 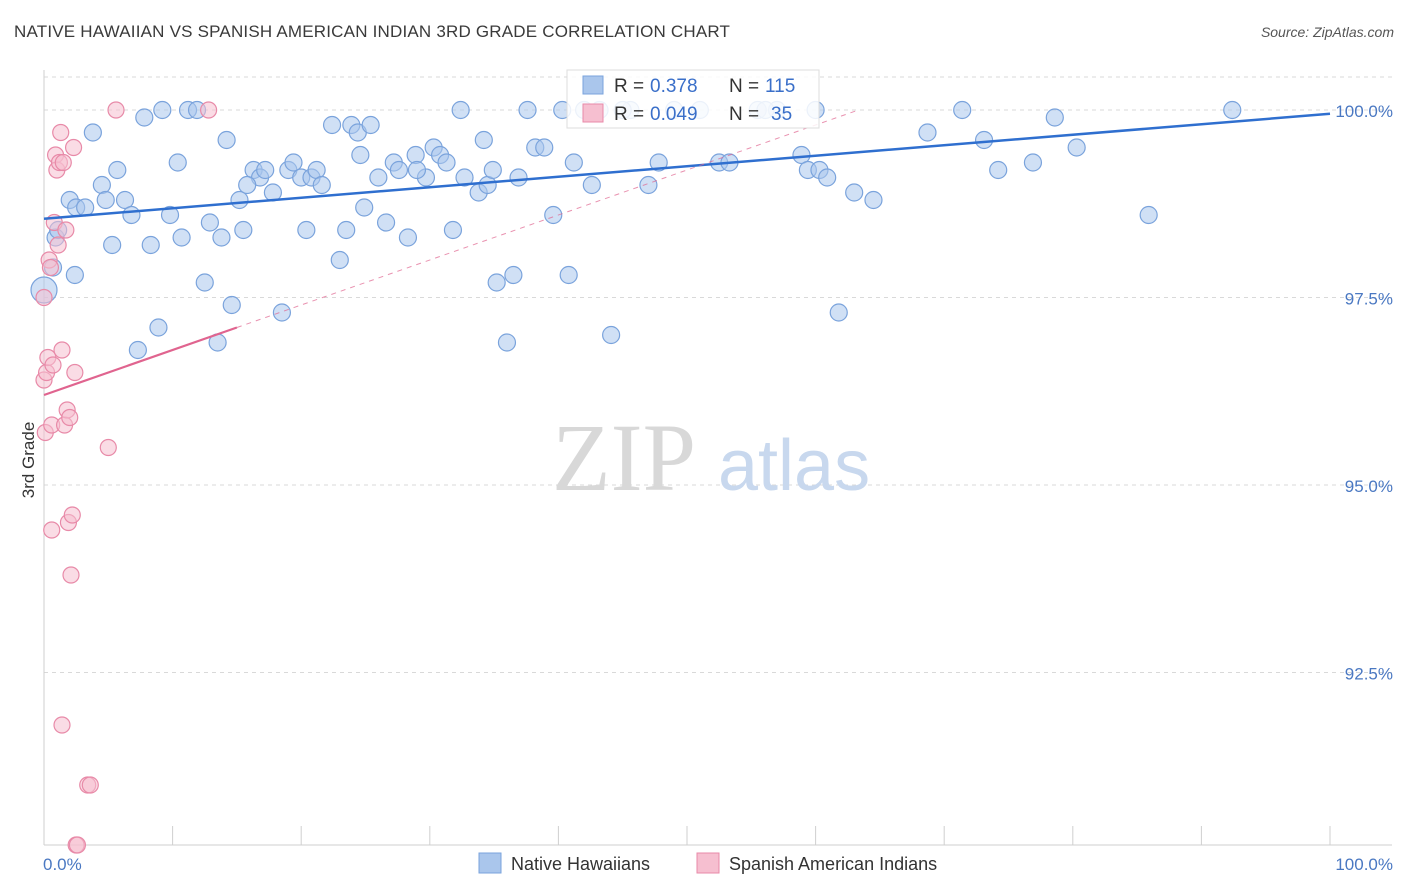 What do you see at coordinates (126, 477) in the screenshot?
I see `series-spanish-american-indians` at bounding box center [126, 477].